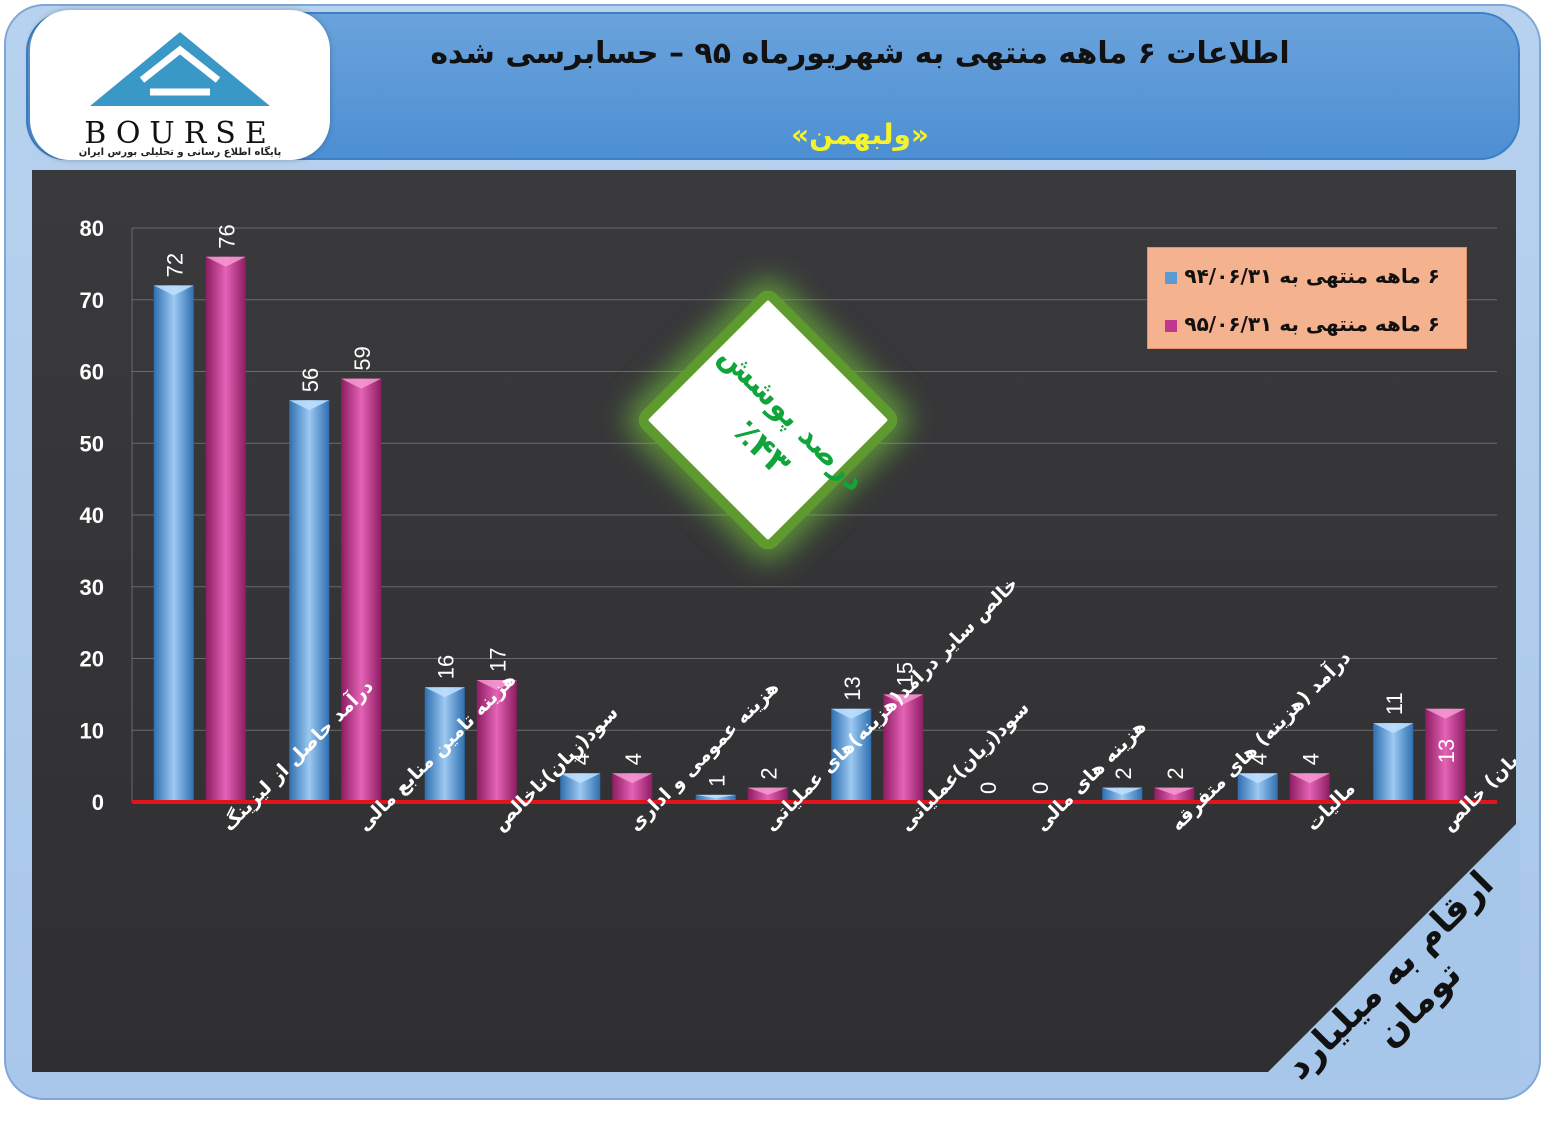 Image resolution: width=1547 pixels, height=1132 pixels. What do you see at coordinates (92, 587) in the screenshot?
I see `y-tick-label: 30` at bounding box center [92, 587].